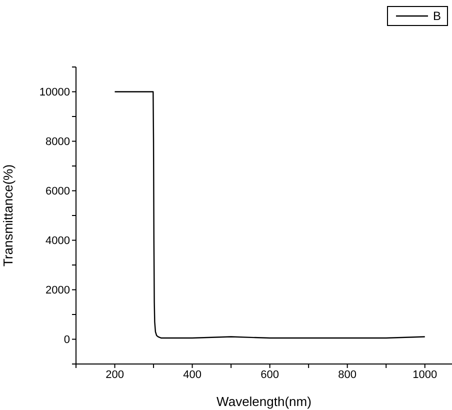 The image size is (452, 410). What do you see at coordinates (436, 16) in the screenshot?
I see `legend-label: B` at bounding box center [436, 16].